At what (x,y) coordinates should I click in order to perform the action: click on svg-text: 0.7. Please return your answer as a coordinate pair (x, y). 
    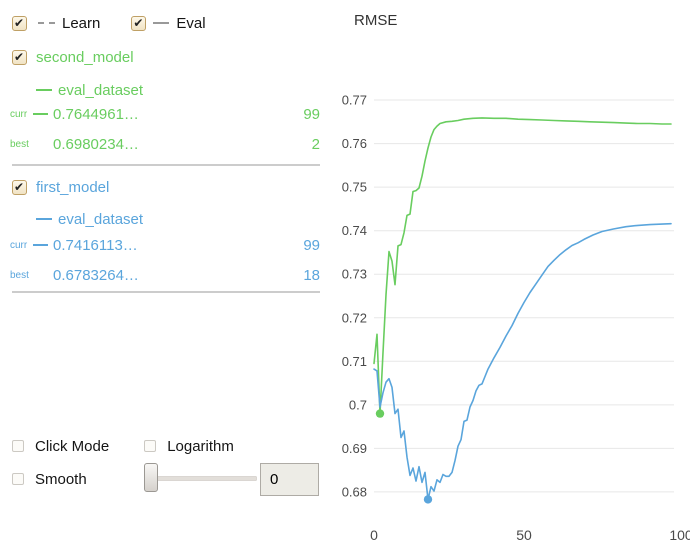
    Looking at the image, I should click on (358, 404).